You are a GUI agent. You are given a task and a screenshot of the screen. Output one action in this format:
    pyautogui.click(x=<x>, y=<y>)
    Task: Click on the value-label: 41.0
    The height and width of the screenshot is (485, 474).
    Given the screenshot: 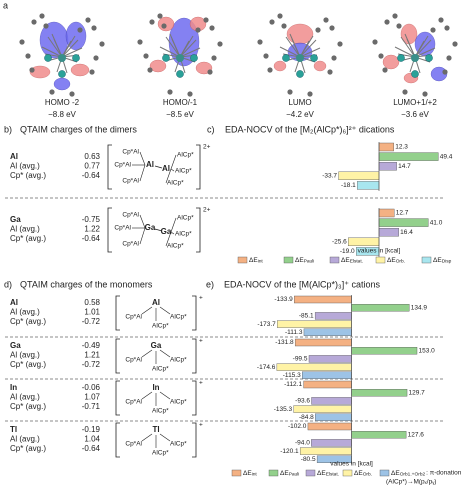 What is the action you would take?
    pyautogui.click(x=436, y=222)
    